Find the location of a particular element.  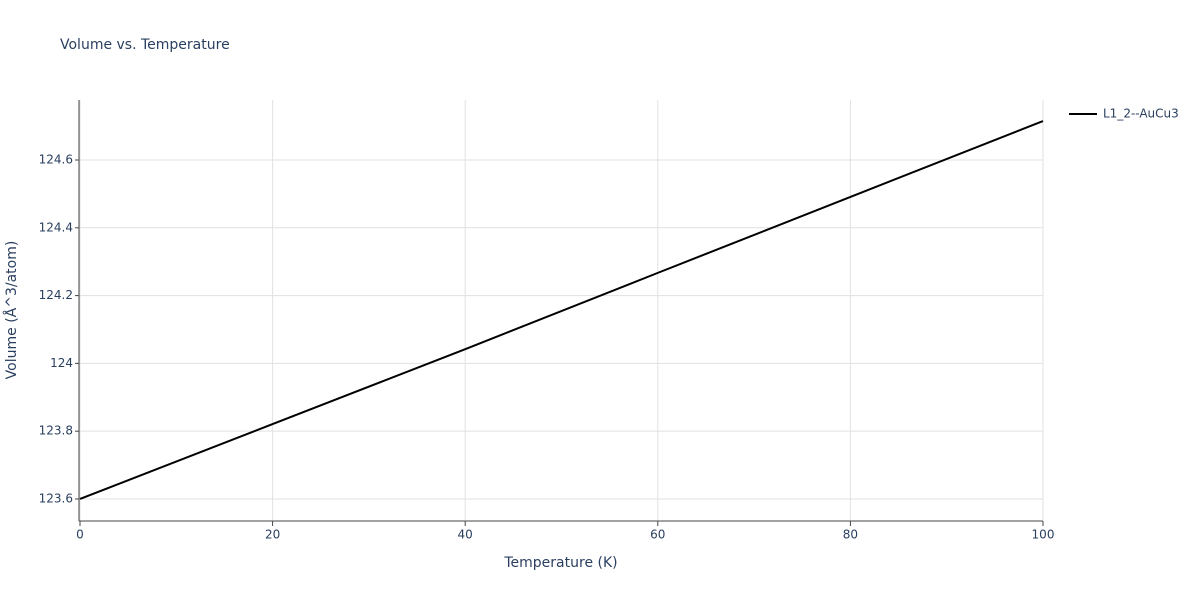

x-tick-label: 100 is located at coordinates (1043, 535).